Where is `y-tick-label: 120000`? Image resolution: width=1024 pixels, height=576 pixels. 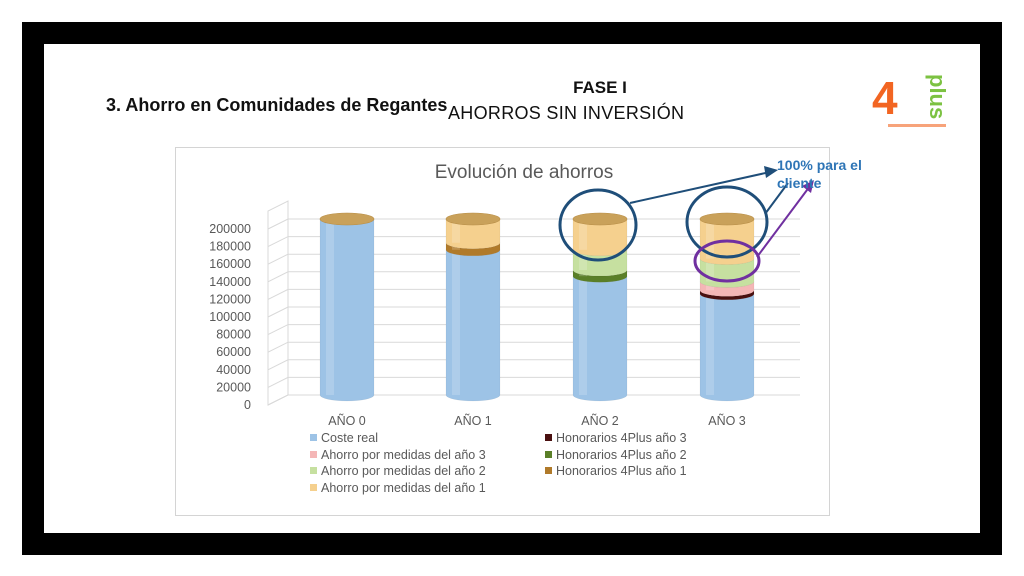
y-tick-label: 120000 is located at coordinates (230, 299).